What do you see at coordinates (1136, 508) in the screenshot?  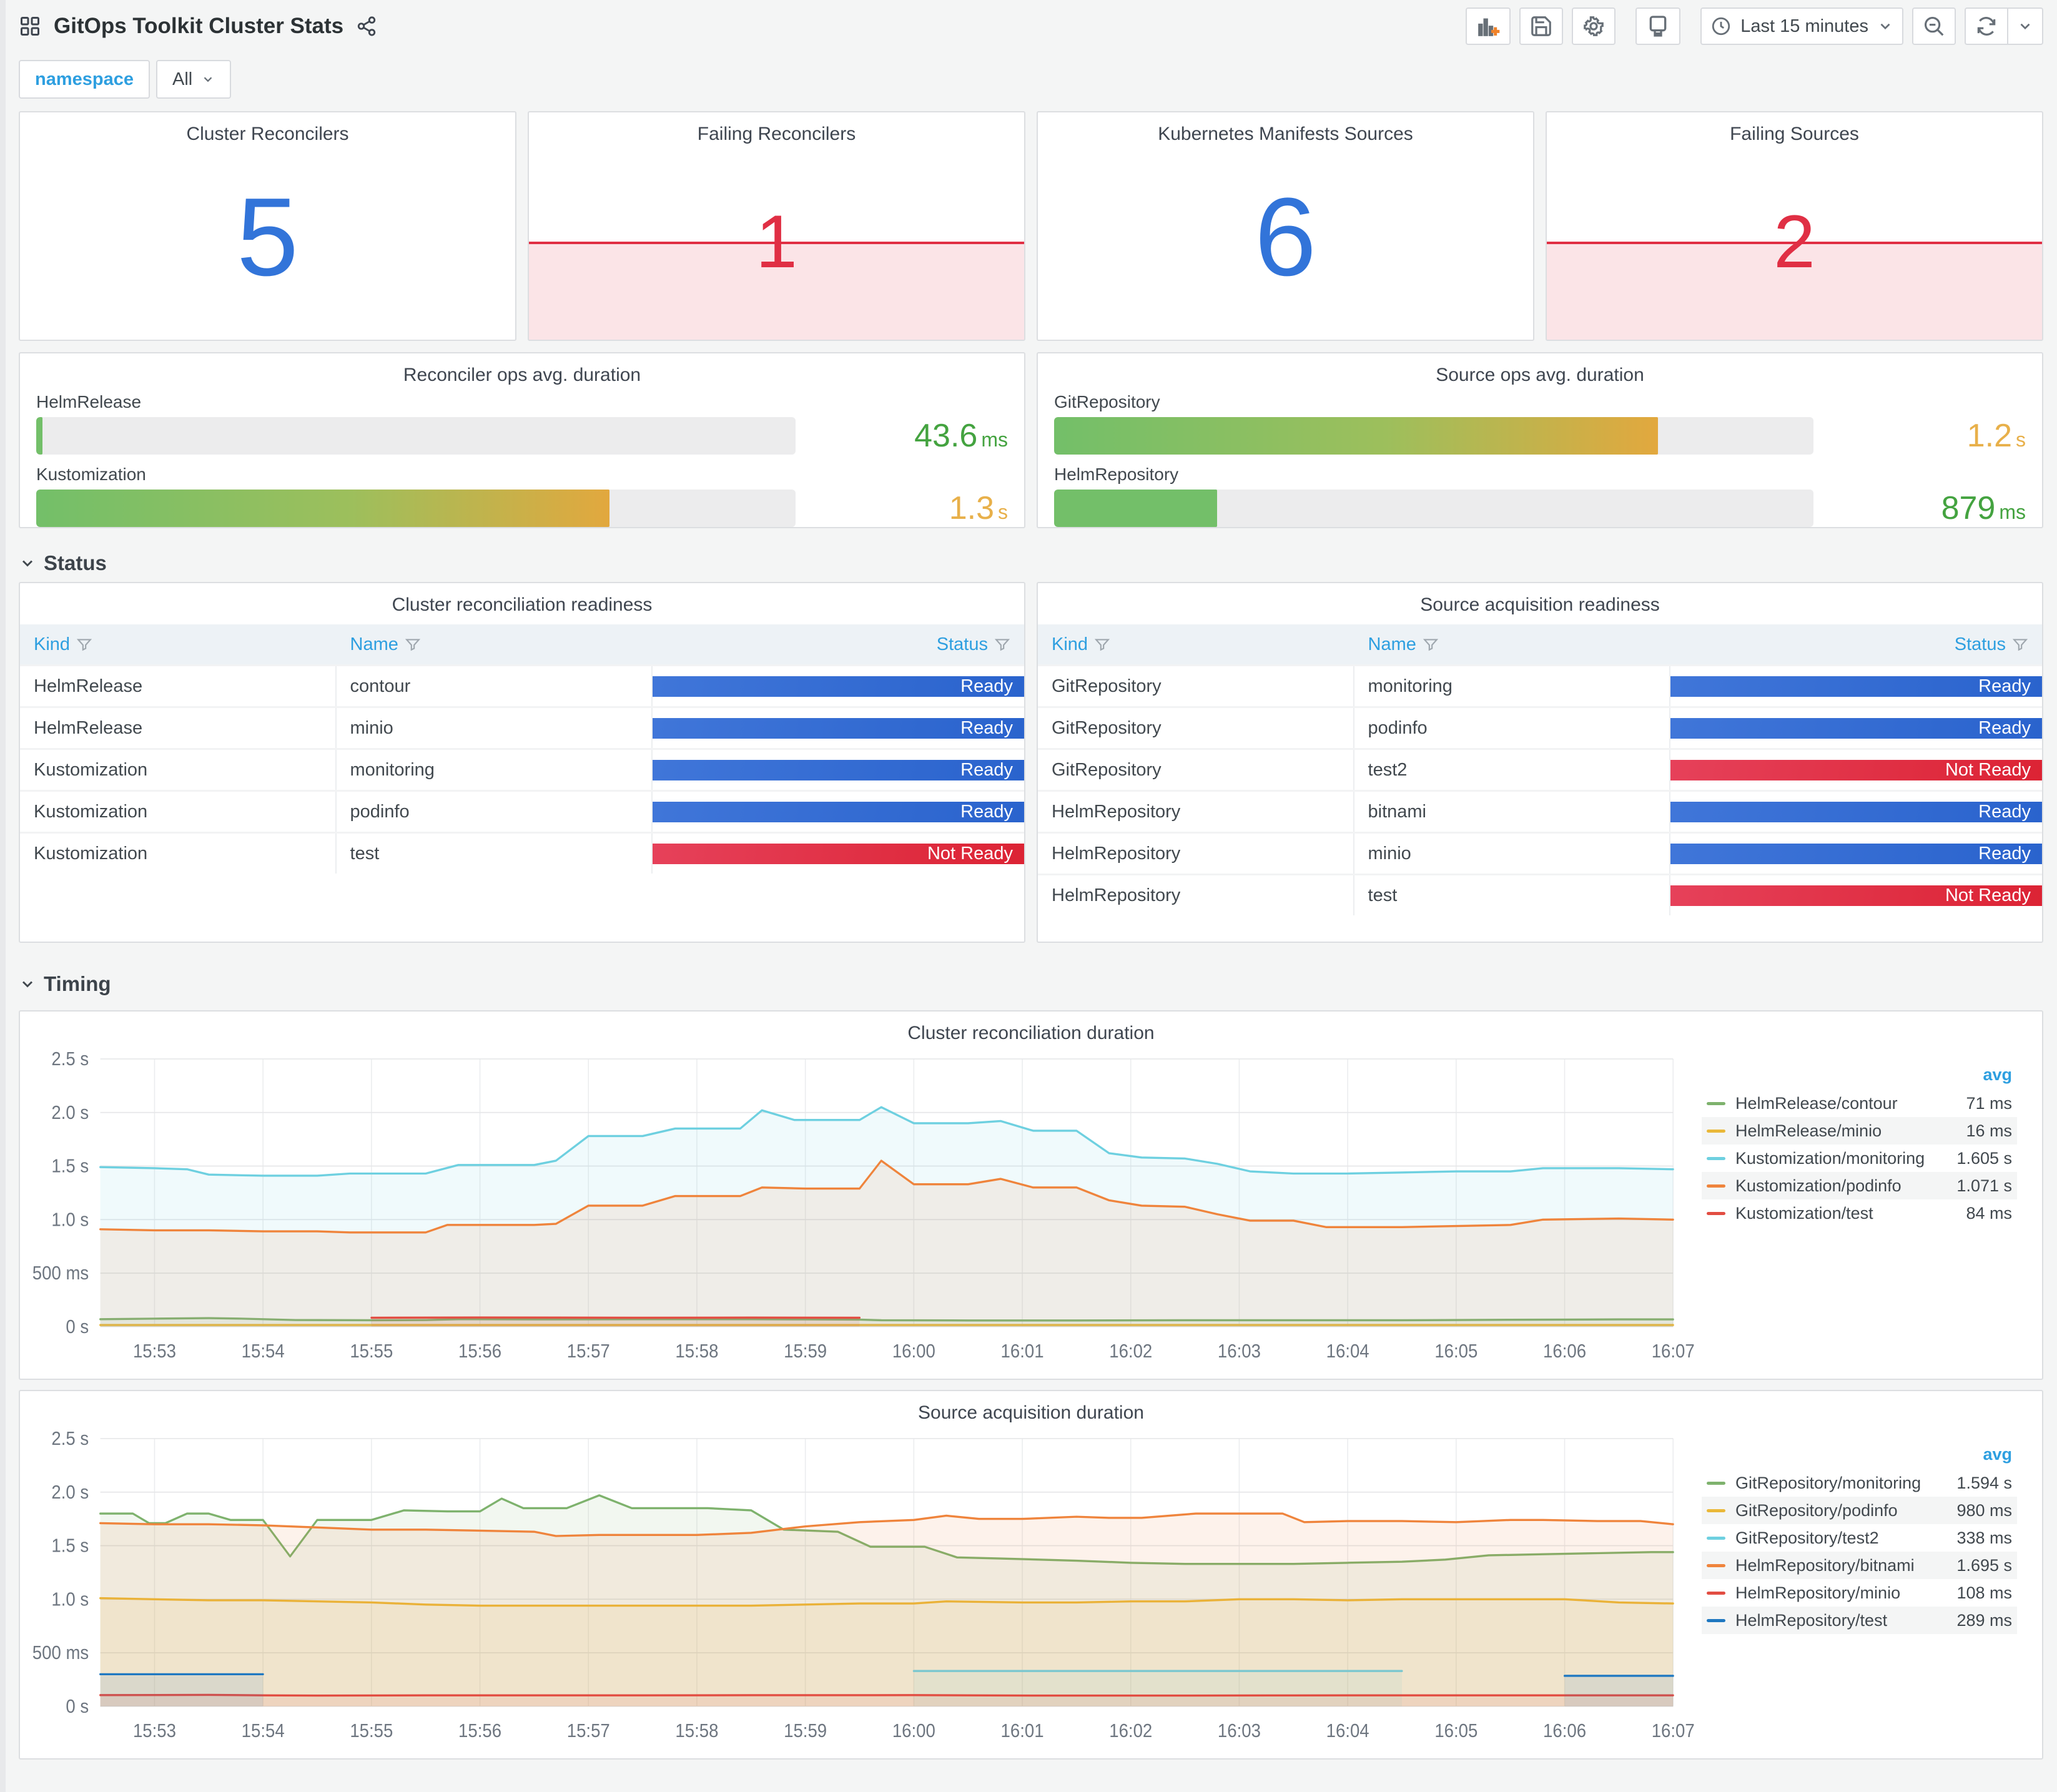 I see `gauge-fill` at bounding box center [1136, 508].